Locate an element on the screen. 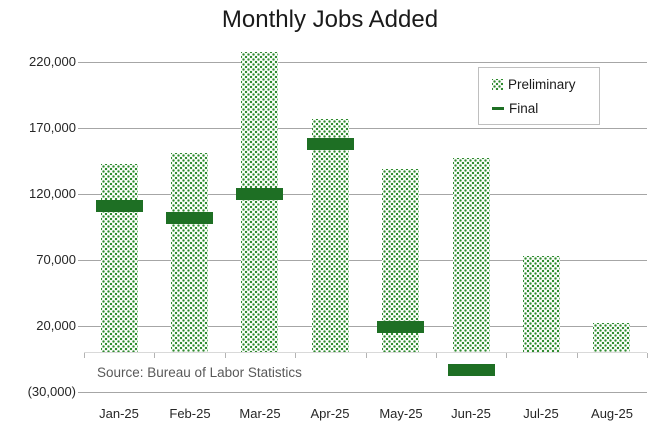 The width and height of the screenshot is (660, 438). x-axis-label-jan-25: Jan-25 is located at coordinates (119, 413).